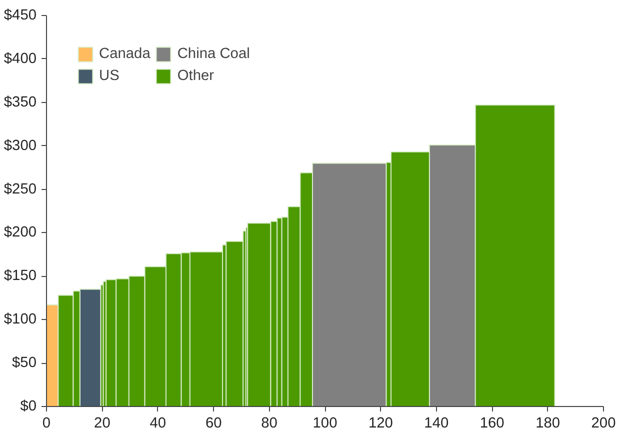 The image size is (623, 430). What do you see at coordinates (20, 16) in the screenshot?
I see `y-tick-label: $450` at bounding box center [20, 16].